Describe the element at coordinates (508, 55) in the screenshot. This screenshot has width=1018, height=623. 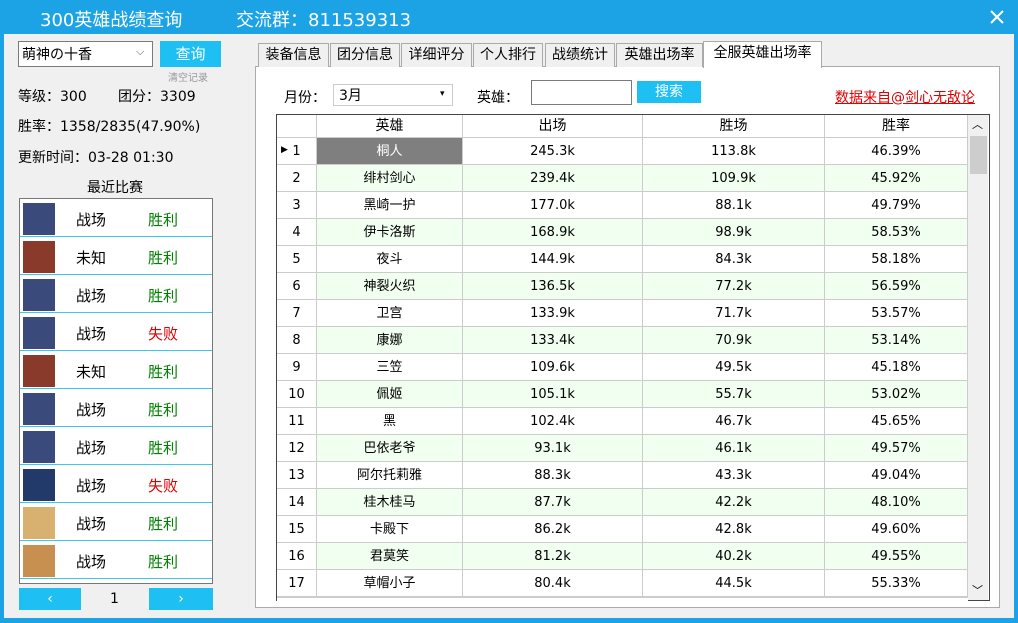
I see `tab: 个人排行` at that location.